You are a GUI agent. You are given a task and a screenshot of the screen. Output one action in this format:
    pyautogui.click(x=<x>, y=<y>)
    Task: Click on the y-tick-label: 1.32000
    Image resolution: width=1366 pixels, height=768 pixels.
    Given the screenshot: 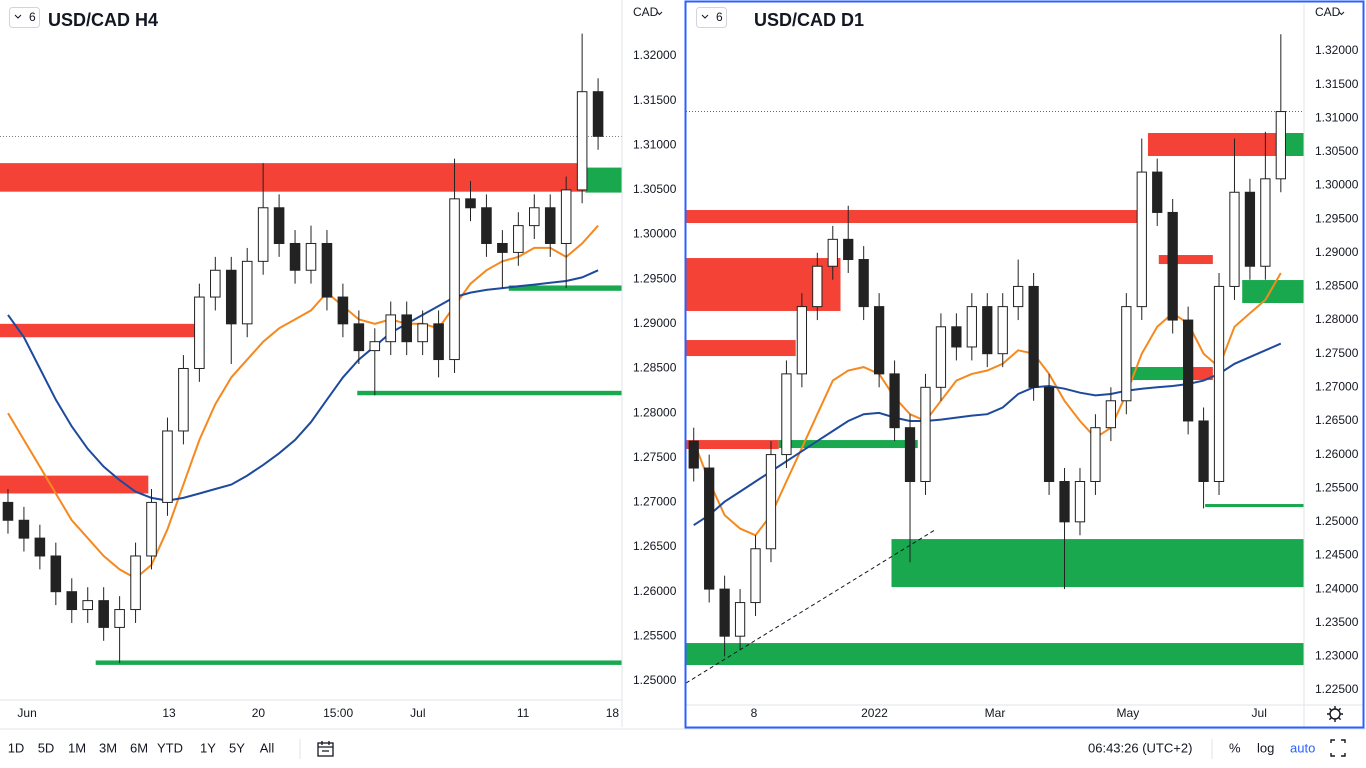 What is the action you would take?
    pyautogui.click(x=655, y=55)
    